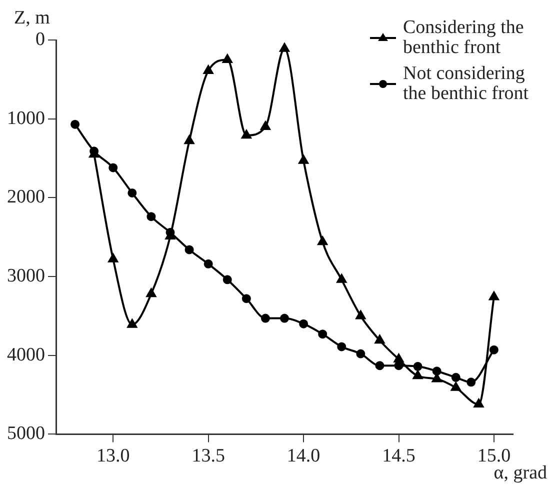 Image resolution: width=553 pixels, height=495 pixels. What do you see at coordinates (464, 37) in the screenshot?
I see `legend-label: Considering the benthic front` at bounding box center [464, 37].